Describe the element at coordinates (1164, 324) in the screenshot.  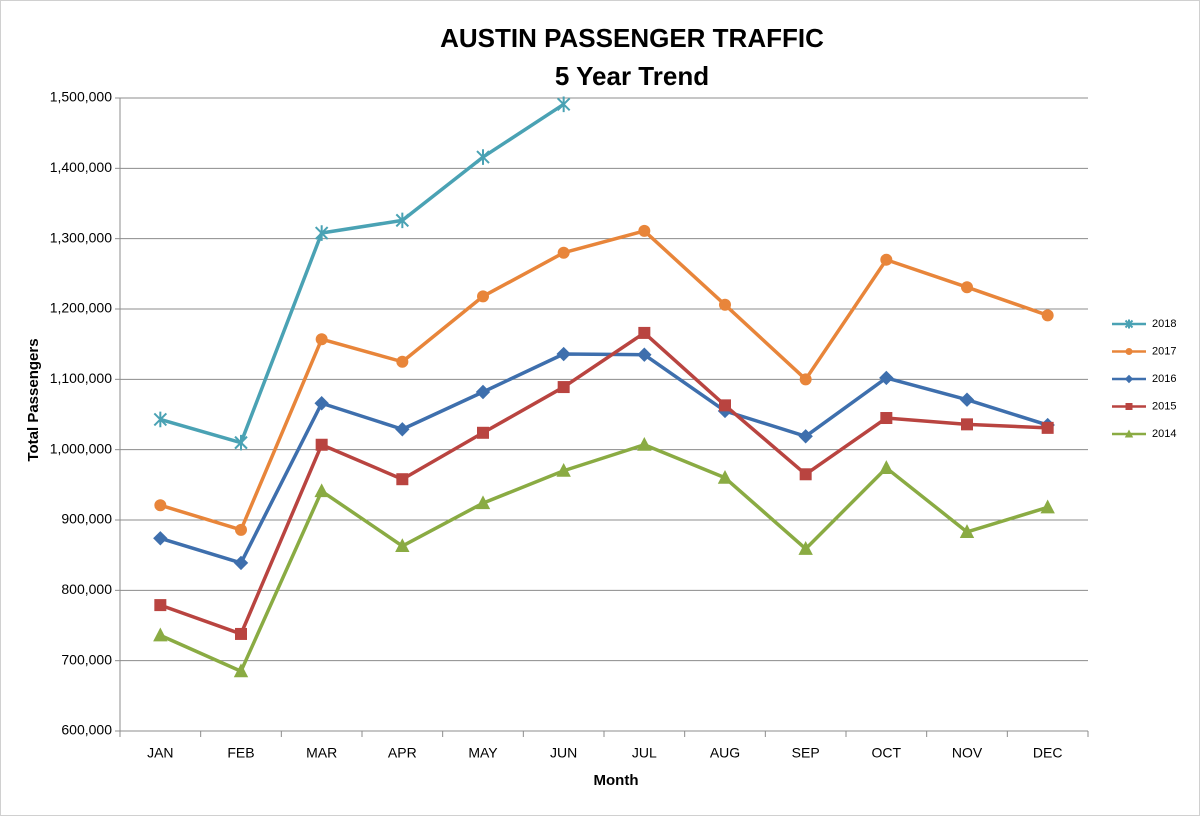
I see `legend-label: 2018` at that location.